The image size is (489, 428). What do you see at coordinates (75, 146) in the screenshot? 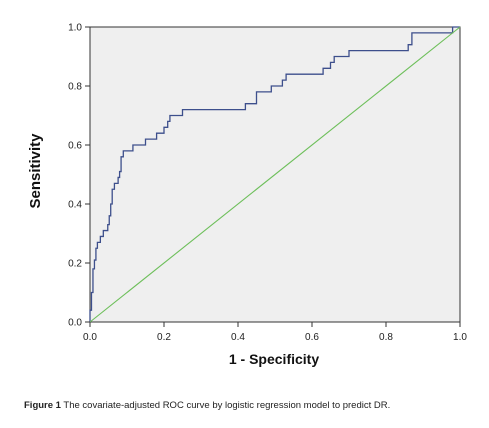
I see `y-tick-label: 0.6` at bounding box center [75, 146].